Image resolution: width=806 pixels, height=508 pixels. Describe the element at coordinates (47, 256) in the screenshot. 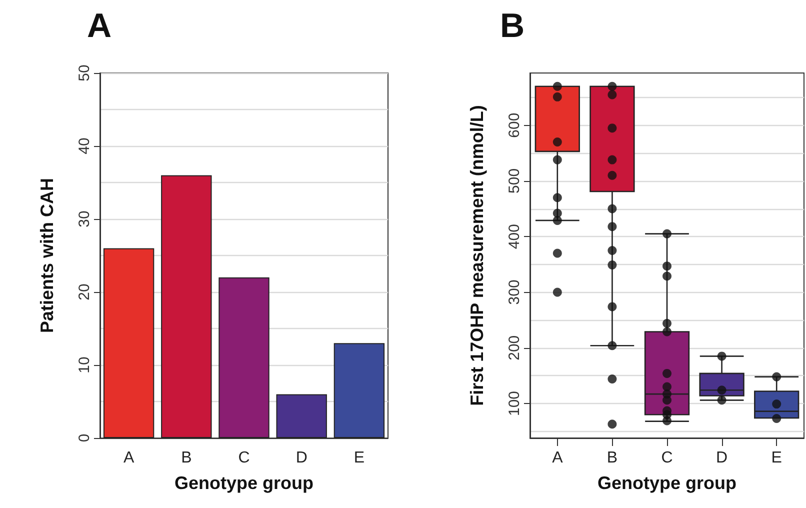

I see `y-axis-title: Patients with CAH` at that location.